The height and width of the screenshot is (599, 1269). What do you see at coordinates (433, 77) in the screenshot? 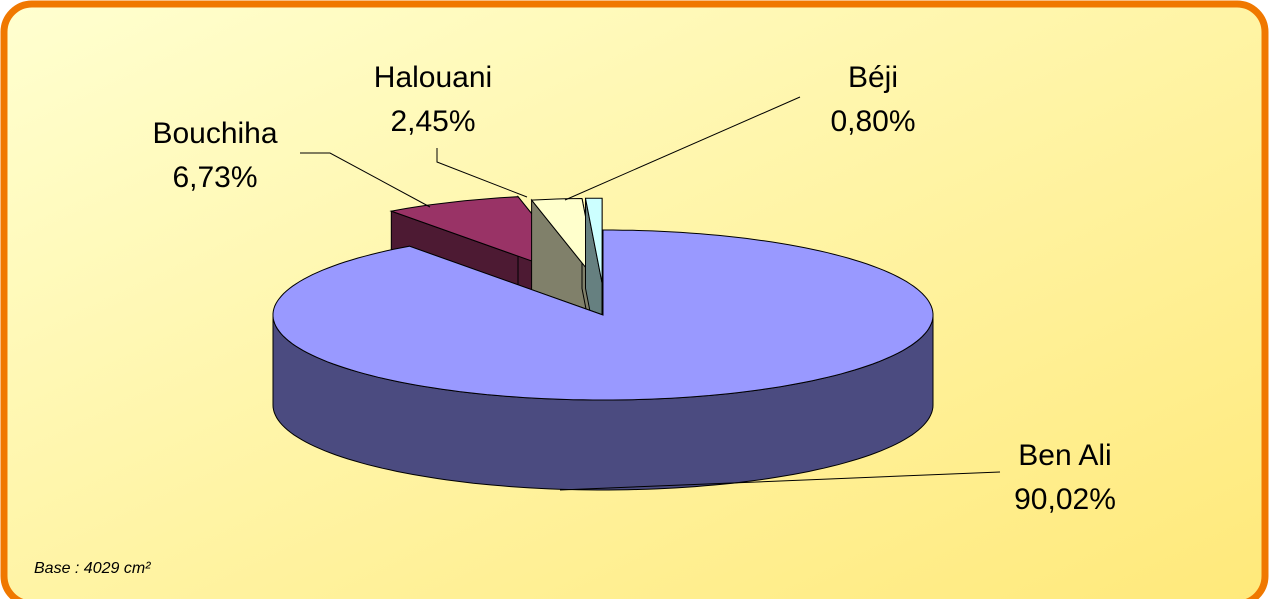
I see `slice-label: Halouani` at bounding box center [433, 77].